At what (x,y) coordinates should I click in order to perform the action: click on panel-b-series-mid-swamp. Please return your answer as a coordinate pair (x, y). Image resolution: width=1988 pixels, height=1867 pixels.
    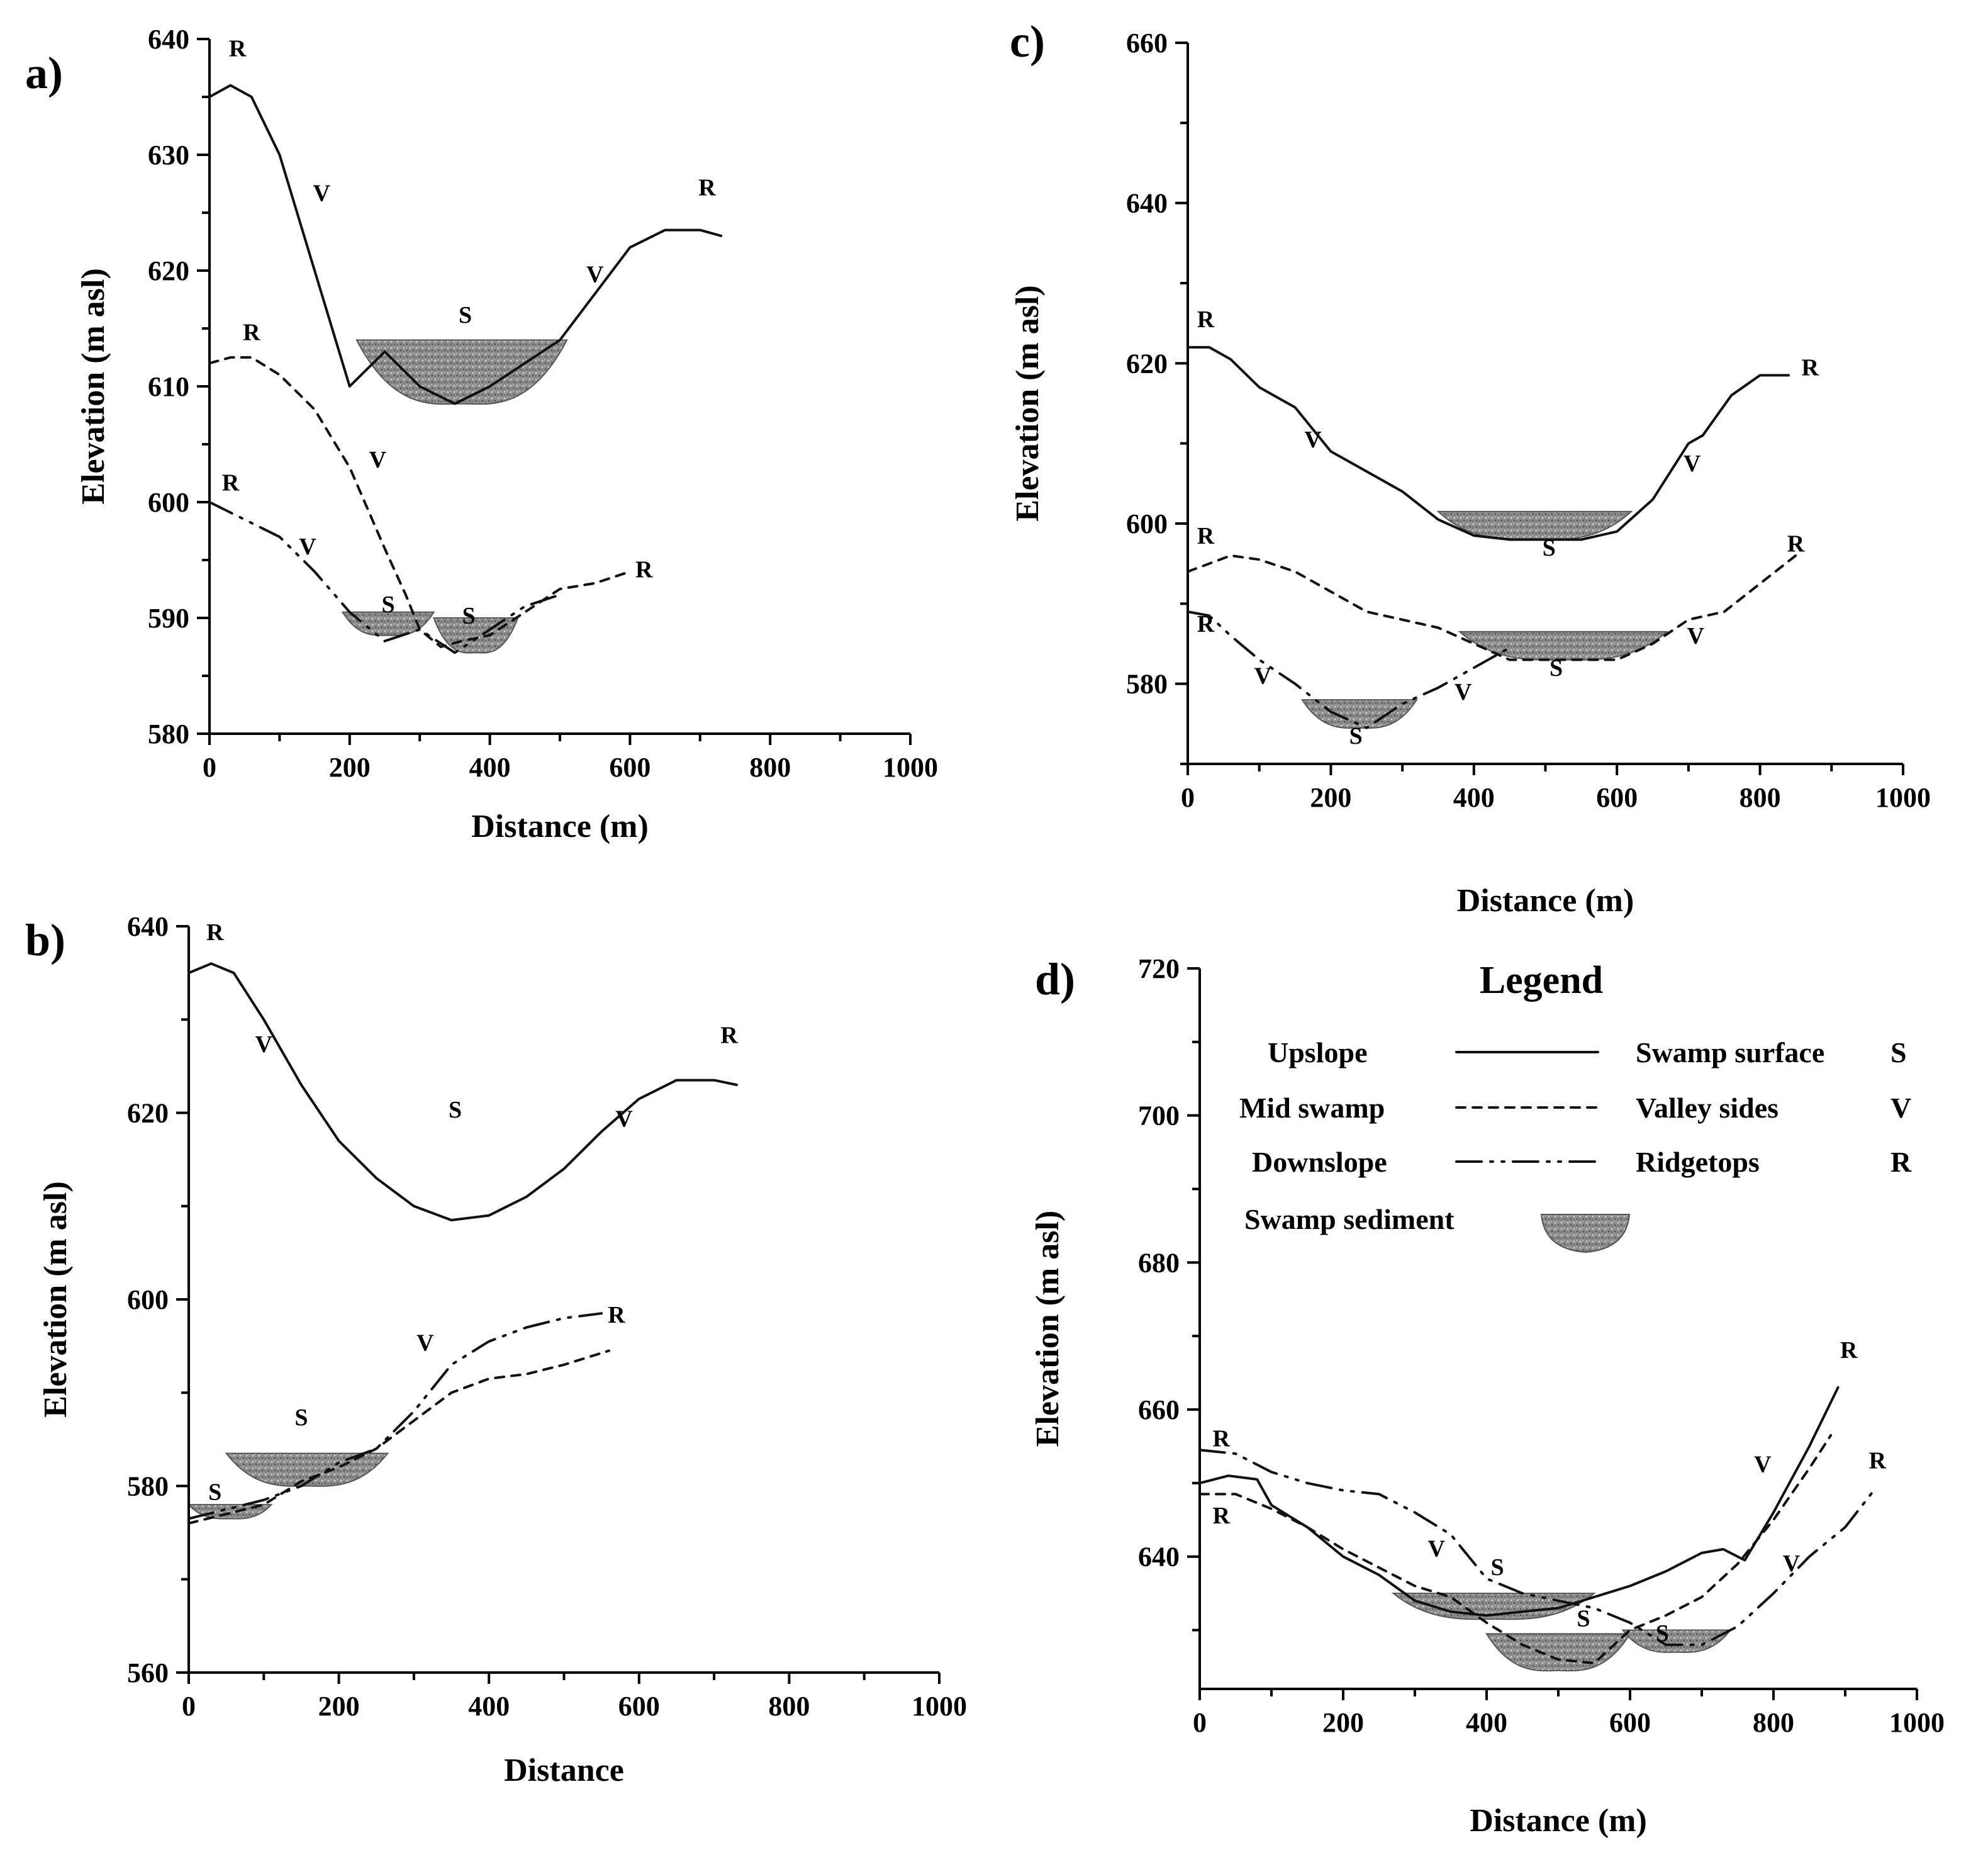
    Looking at the image, I should click on (399, 1437).